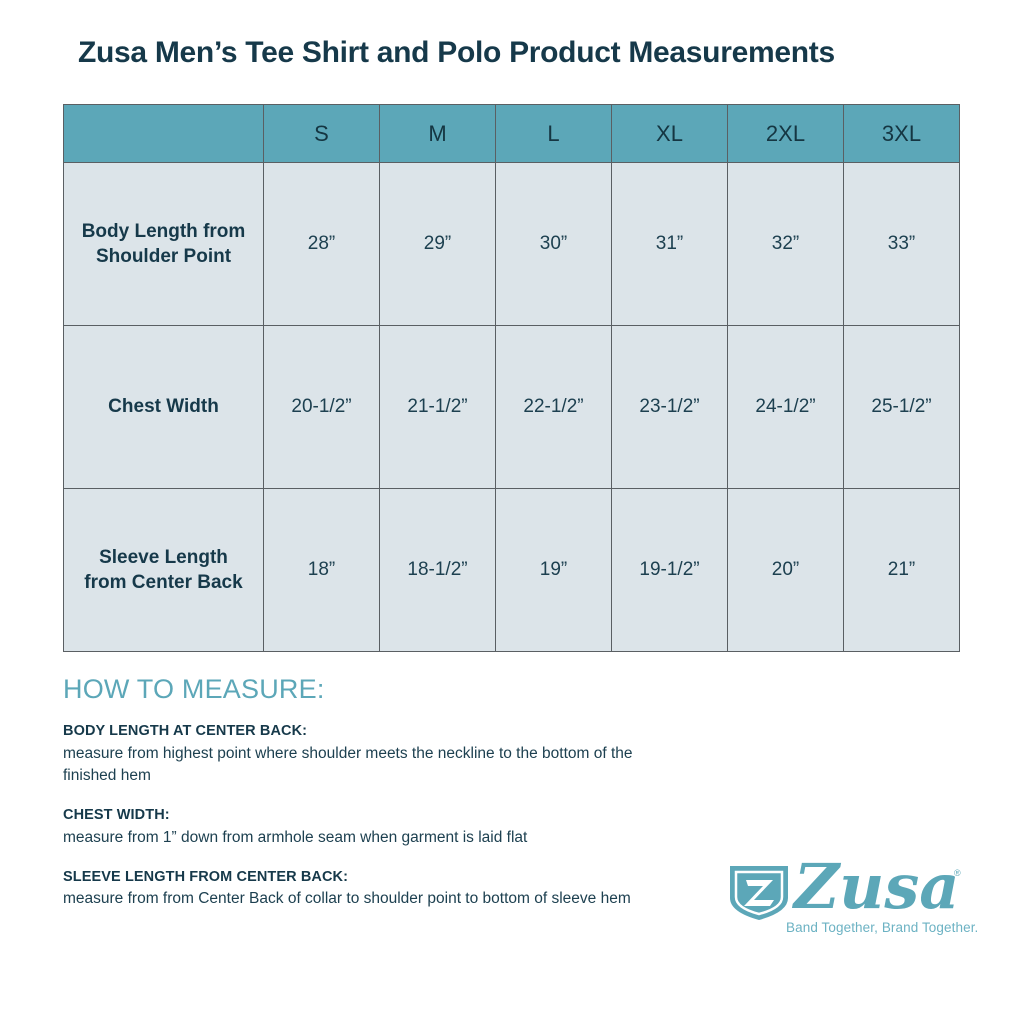  I want to click on cell-chest-width-2xl: 24-1/2”, so click(785, 407).